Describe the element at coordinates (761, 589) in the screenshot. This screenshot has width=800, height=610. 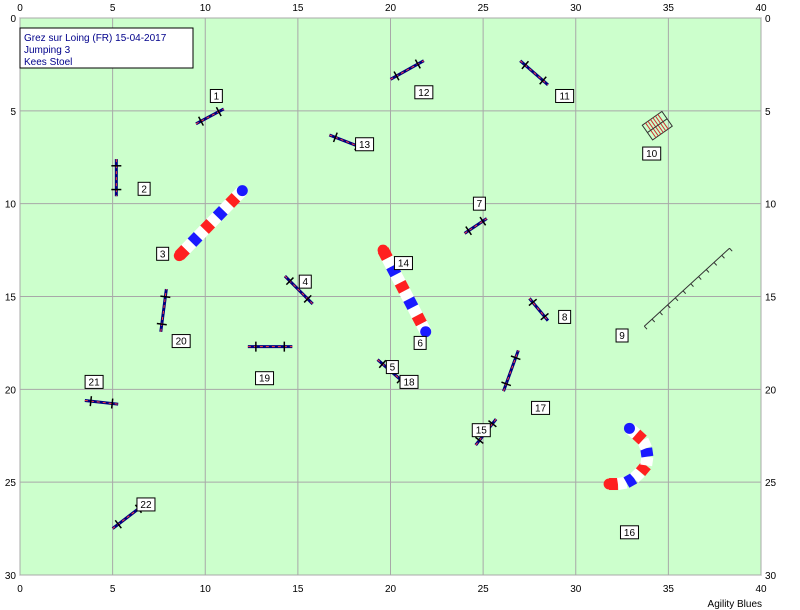
I see `x-tick-label-bottom: 40` at that location.